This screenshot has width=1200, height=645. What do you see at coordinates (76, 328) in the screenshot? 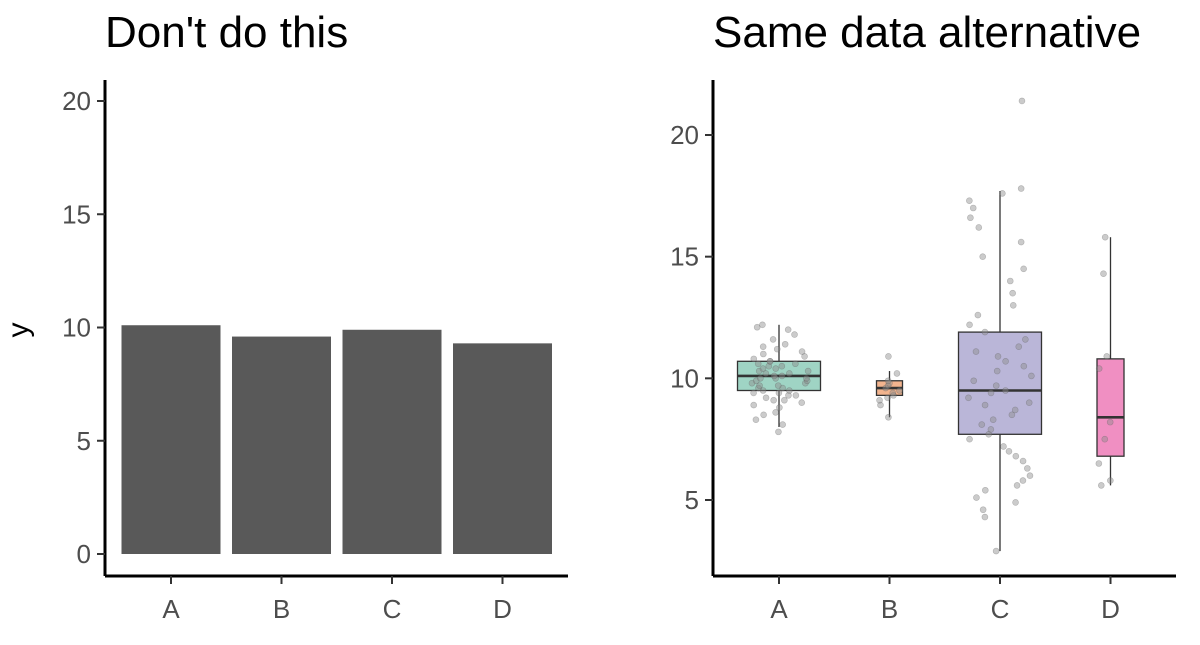
I see `y-tick-label: 10` at bounding box center [76, 328].